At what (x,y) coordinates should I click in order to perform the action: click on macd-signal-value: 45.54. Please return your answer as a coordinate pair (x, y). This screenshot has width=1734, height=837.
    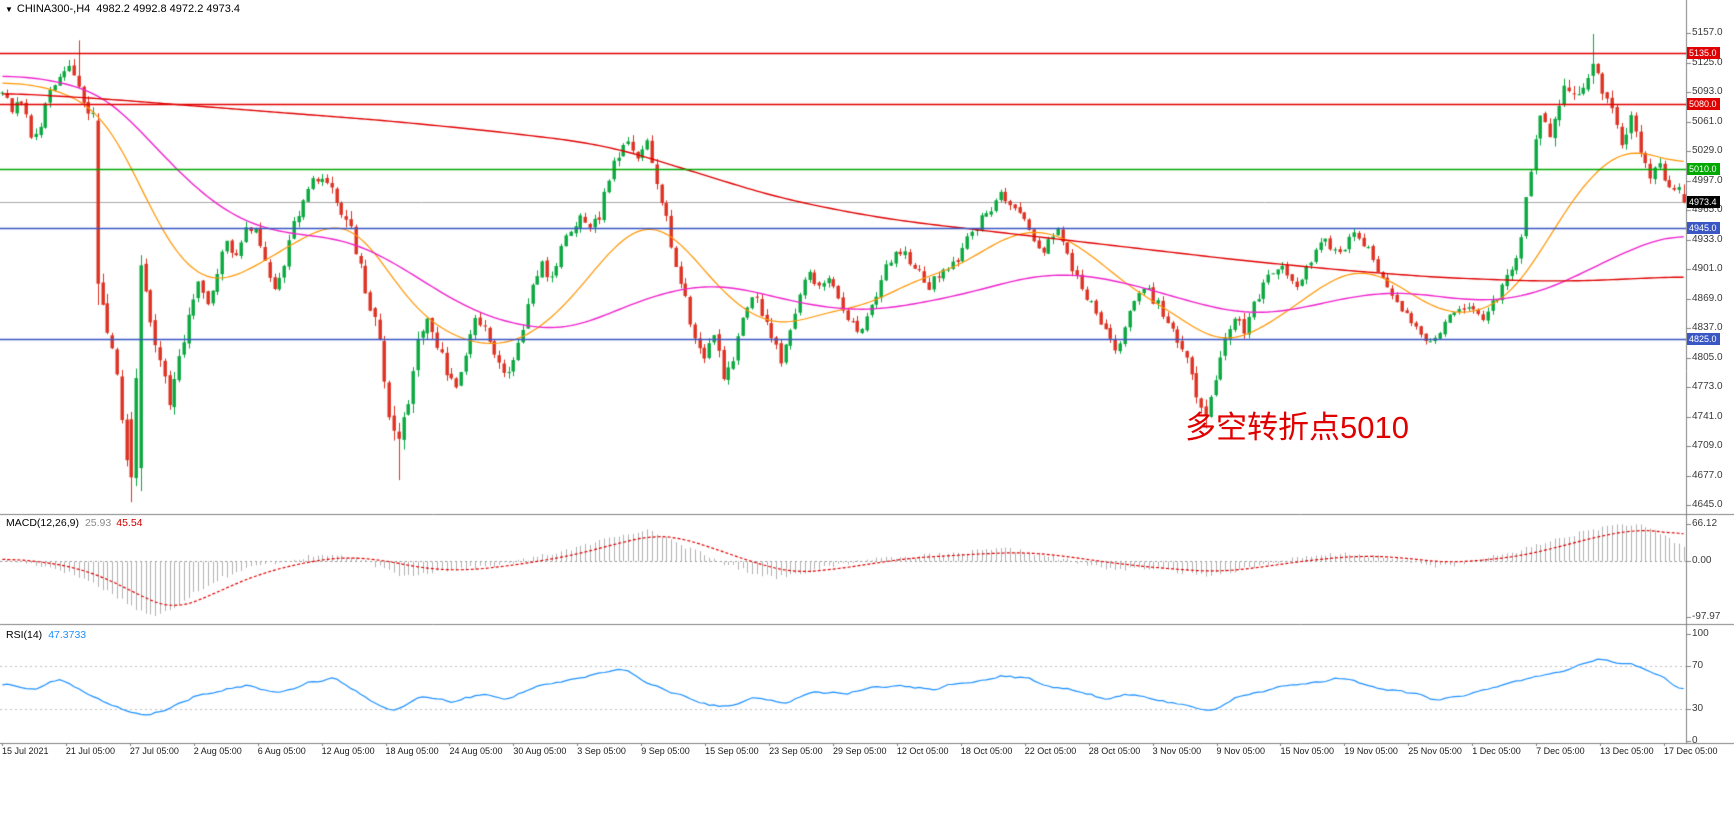
    Looking at the image, I should click on (129, 523).